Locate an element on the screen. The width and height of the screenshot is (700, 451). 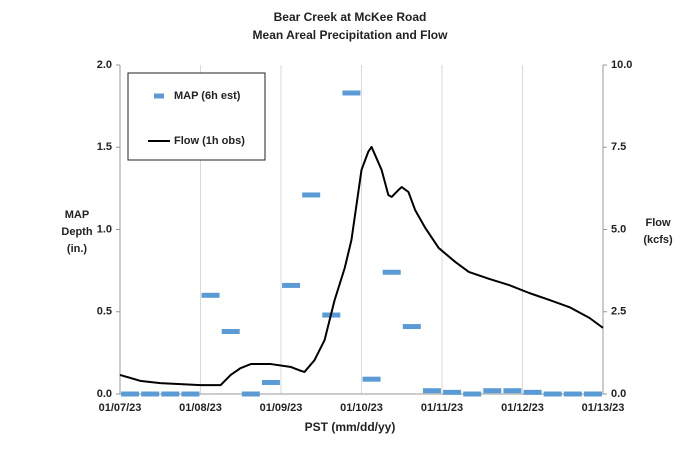
y2-axis-label: Flow is located at coordinates (657, 223).